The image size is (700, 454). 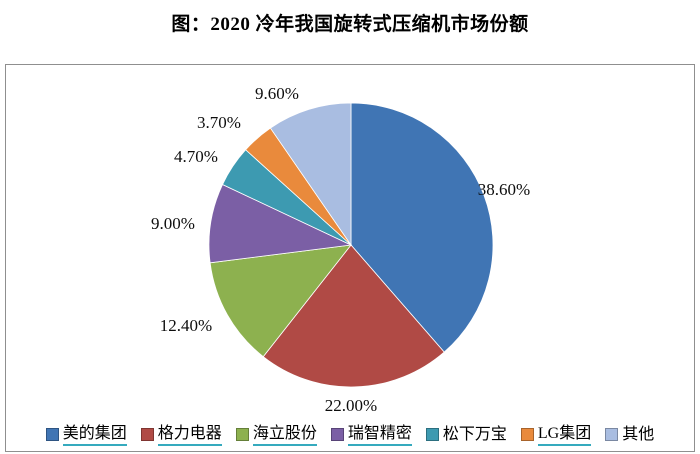 What do you see at coordinates (422, 227) in the screenshot?
I see `pie-slice-美的集团` at bounding box center [422, 227].